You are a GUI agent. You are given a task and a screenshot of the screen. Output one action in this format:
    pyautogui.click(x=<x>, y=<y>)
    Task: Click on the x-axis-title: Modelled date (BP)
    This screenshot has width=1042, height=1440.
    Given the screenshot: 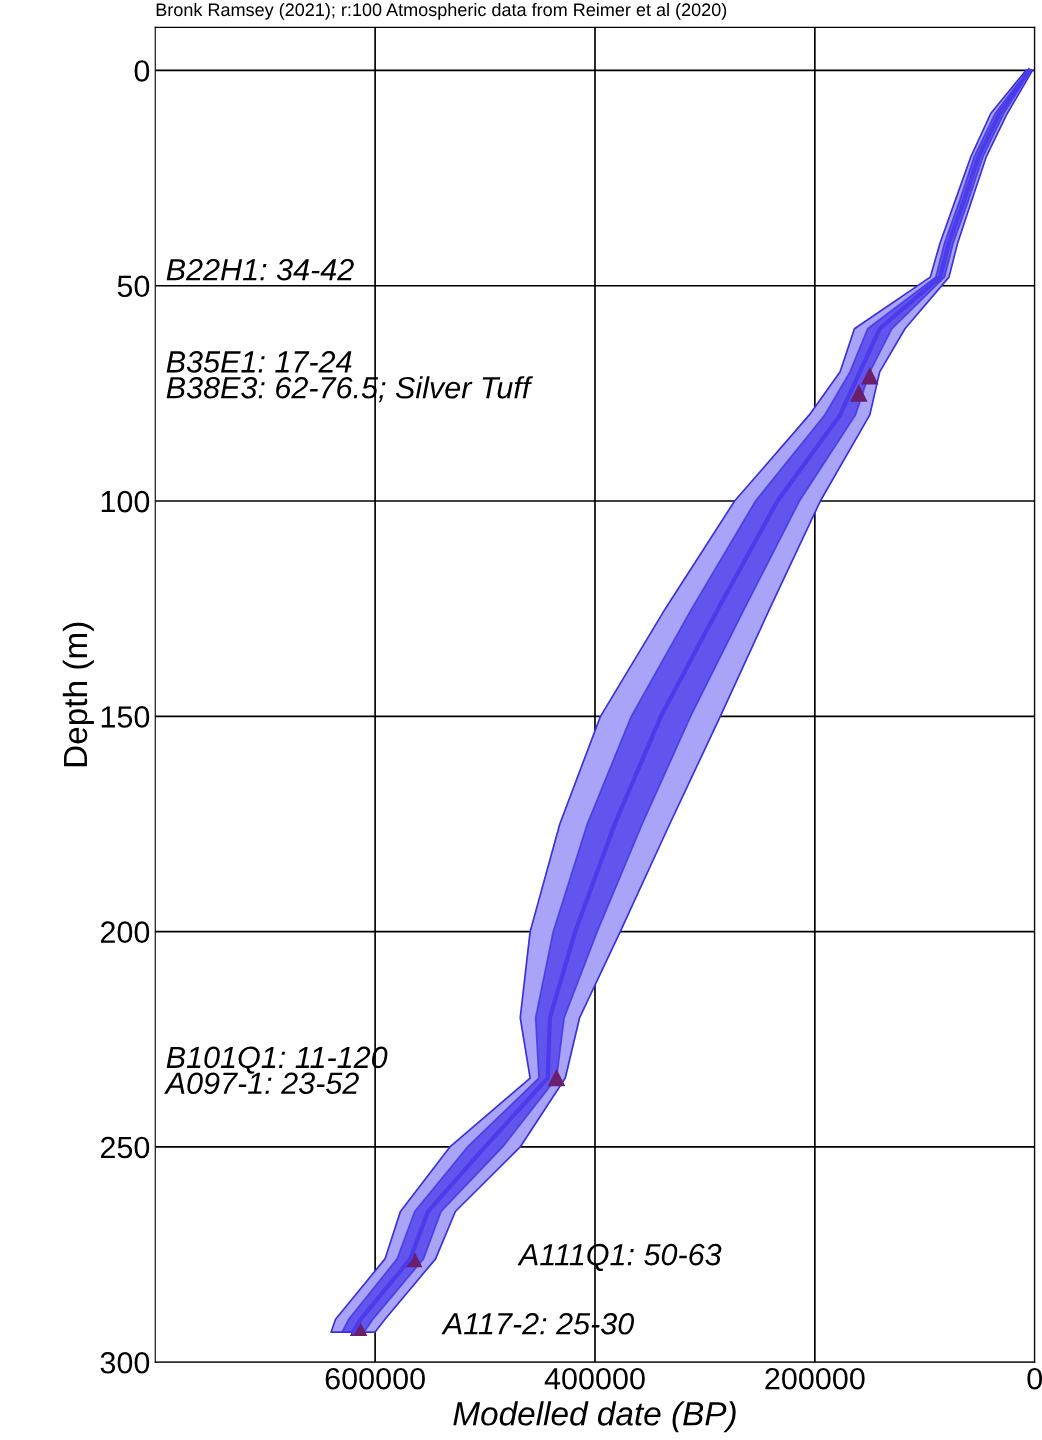 What is the action you would take?
    pyautogui.click(x=594, y=1417)
    